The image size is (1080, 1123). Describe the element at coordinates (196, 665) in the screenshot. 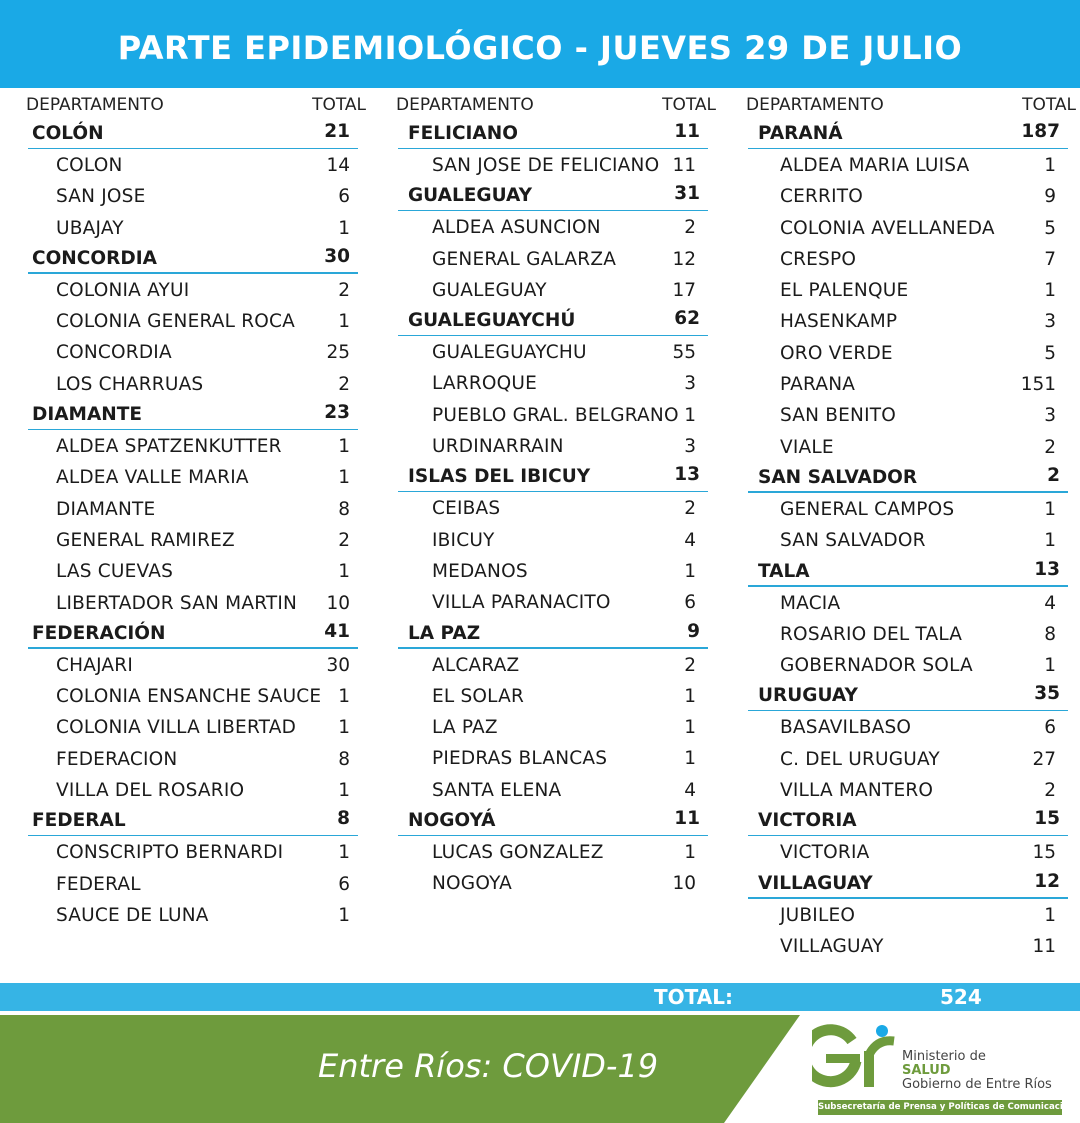

I see `locality-row: CHAJARI 30` at that location.